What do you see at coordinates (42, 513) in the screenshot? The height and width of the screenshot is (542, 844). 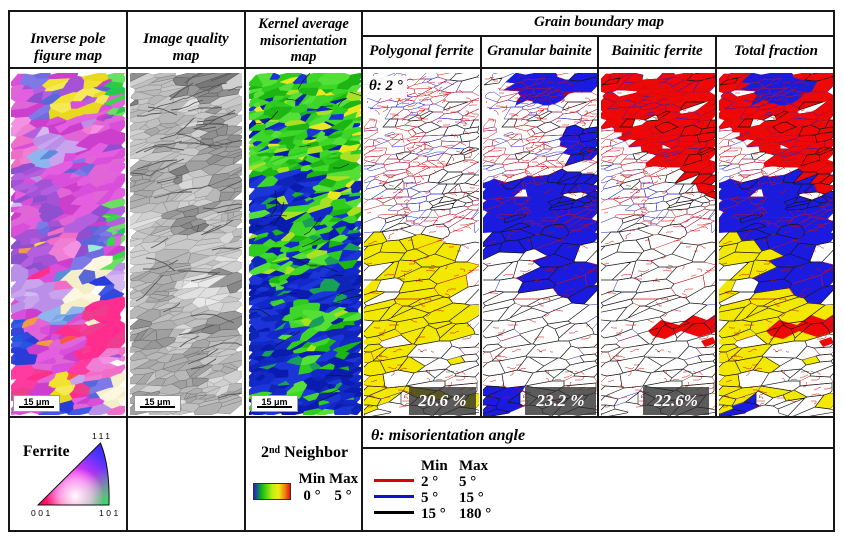 I see `svg-text: 001` at bounding box center [42, 513].